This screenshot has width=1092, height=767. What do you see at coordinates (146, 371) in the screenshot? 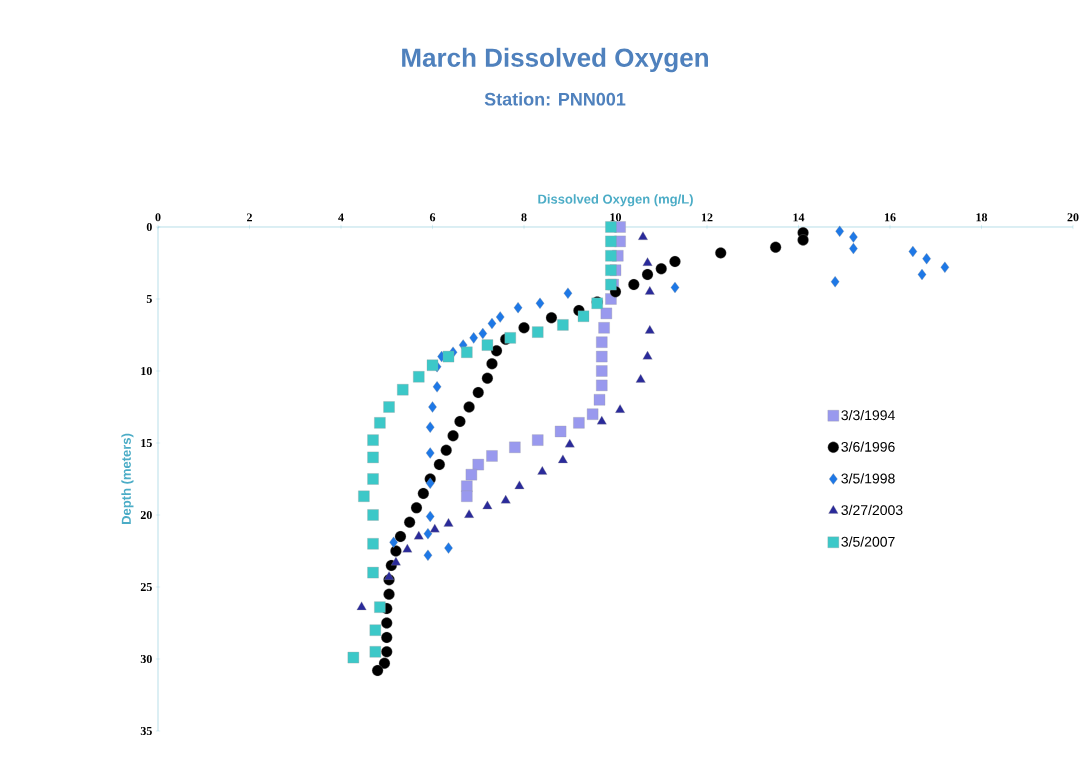
I see `y-tick-label: 10` at bounding box center [146, 371].